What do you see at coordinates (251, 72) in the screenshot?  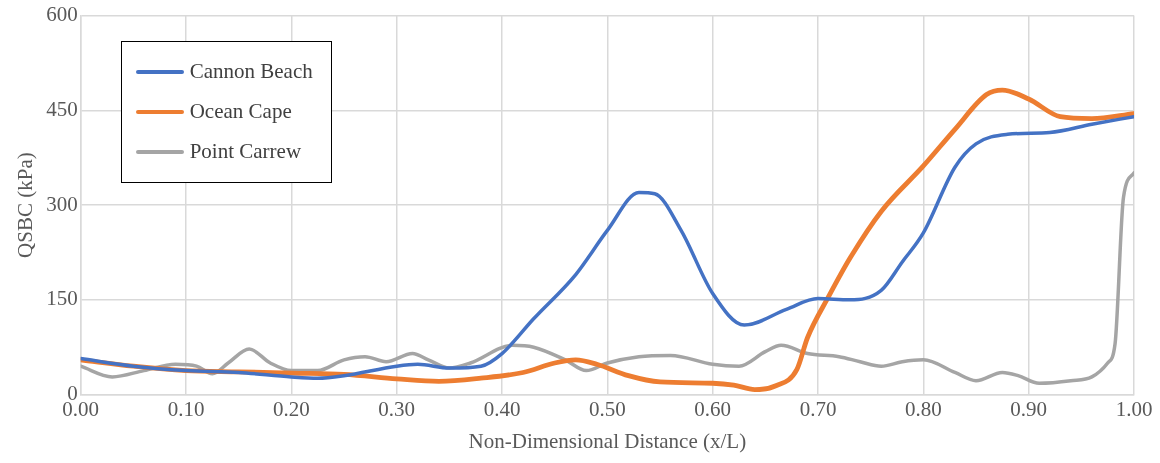 I see `legend-label: Cannon Beach` at bounding box center [251, 72].